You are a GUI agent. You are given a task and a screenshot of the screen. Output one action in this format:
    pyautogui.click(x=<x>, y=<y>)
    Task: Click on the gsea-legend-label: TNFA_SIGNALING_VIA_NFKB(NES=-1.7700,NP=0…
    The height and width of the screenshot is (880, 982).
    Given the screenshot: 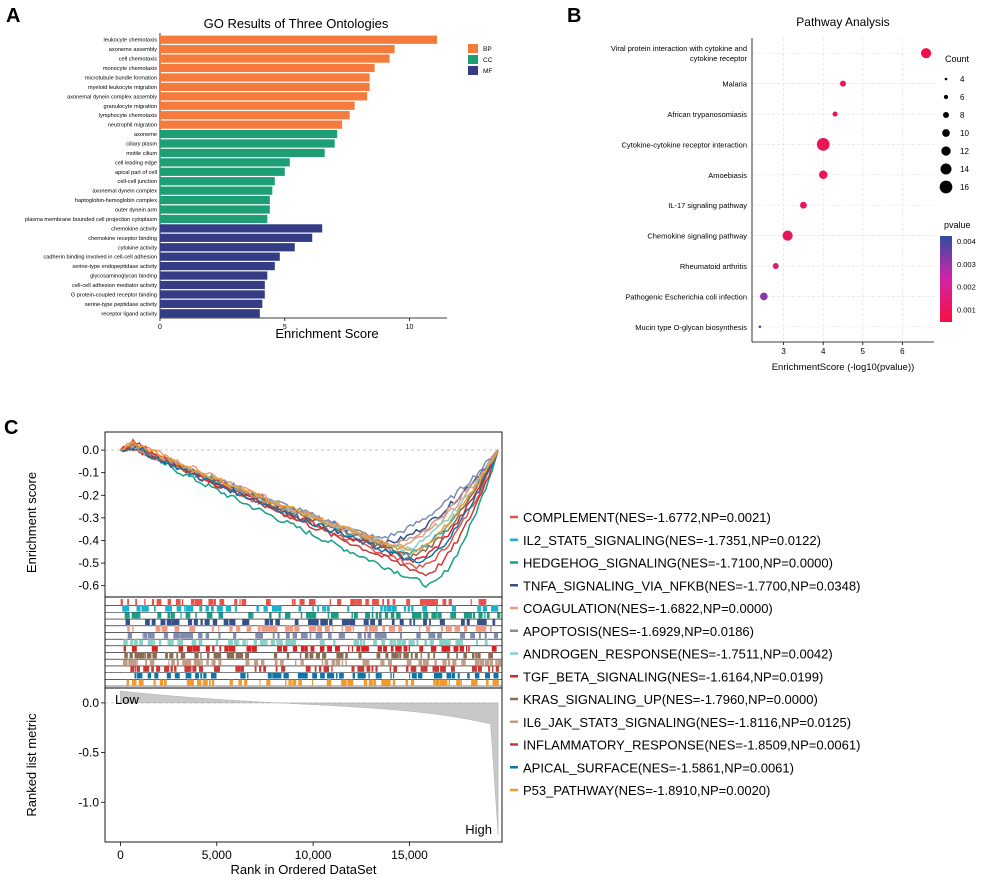 What is the action you would take?
    pyautogui.click(x=691, y=585)
    